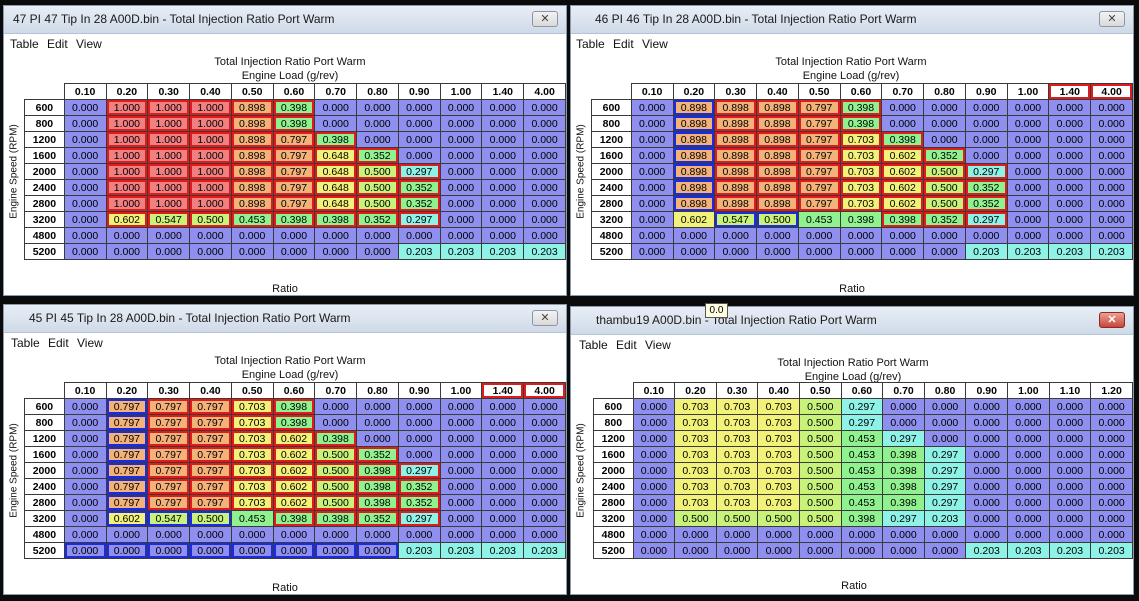  What do you see at coordinates (777, 91) in the screenshot?
I see `column-header: 0.40` at bounding box center [777, 91].